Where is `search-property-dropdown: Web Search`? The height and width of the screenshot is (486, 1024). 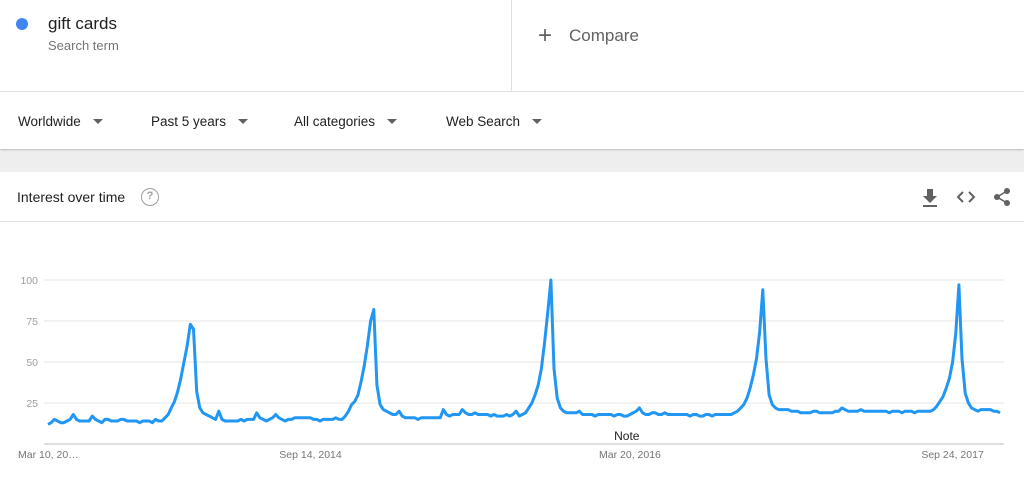
search-property-dropdown: Web Search is located at coordinates (494, 121).